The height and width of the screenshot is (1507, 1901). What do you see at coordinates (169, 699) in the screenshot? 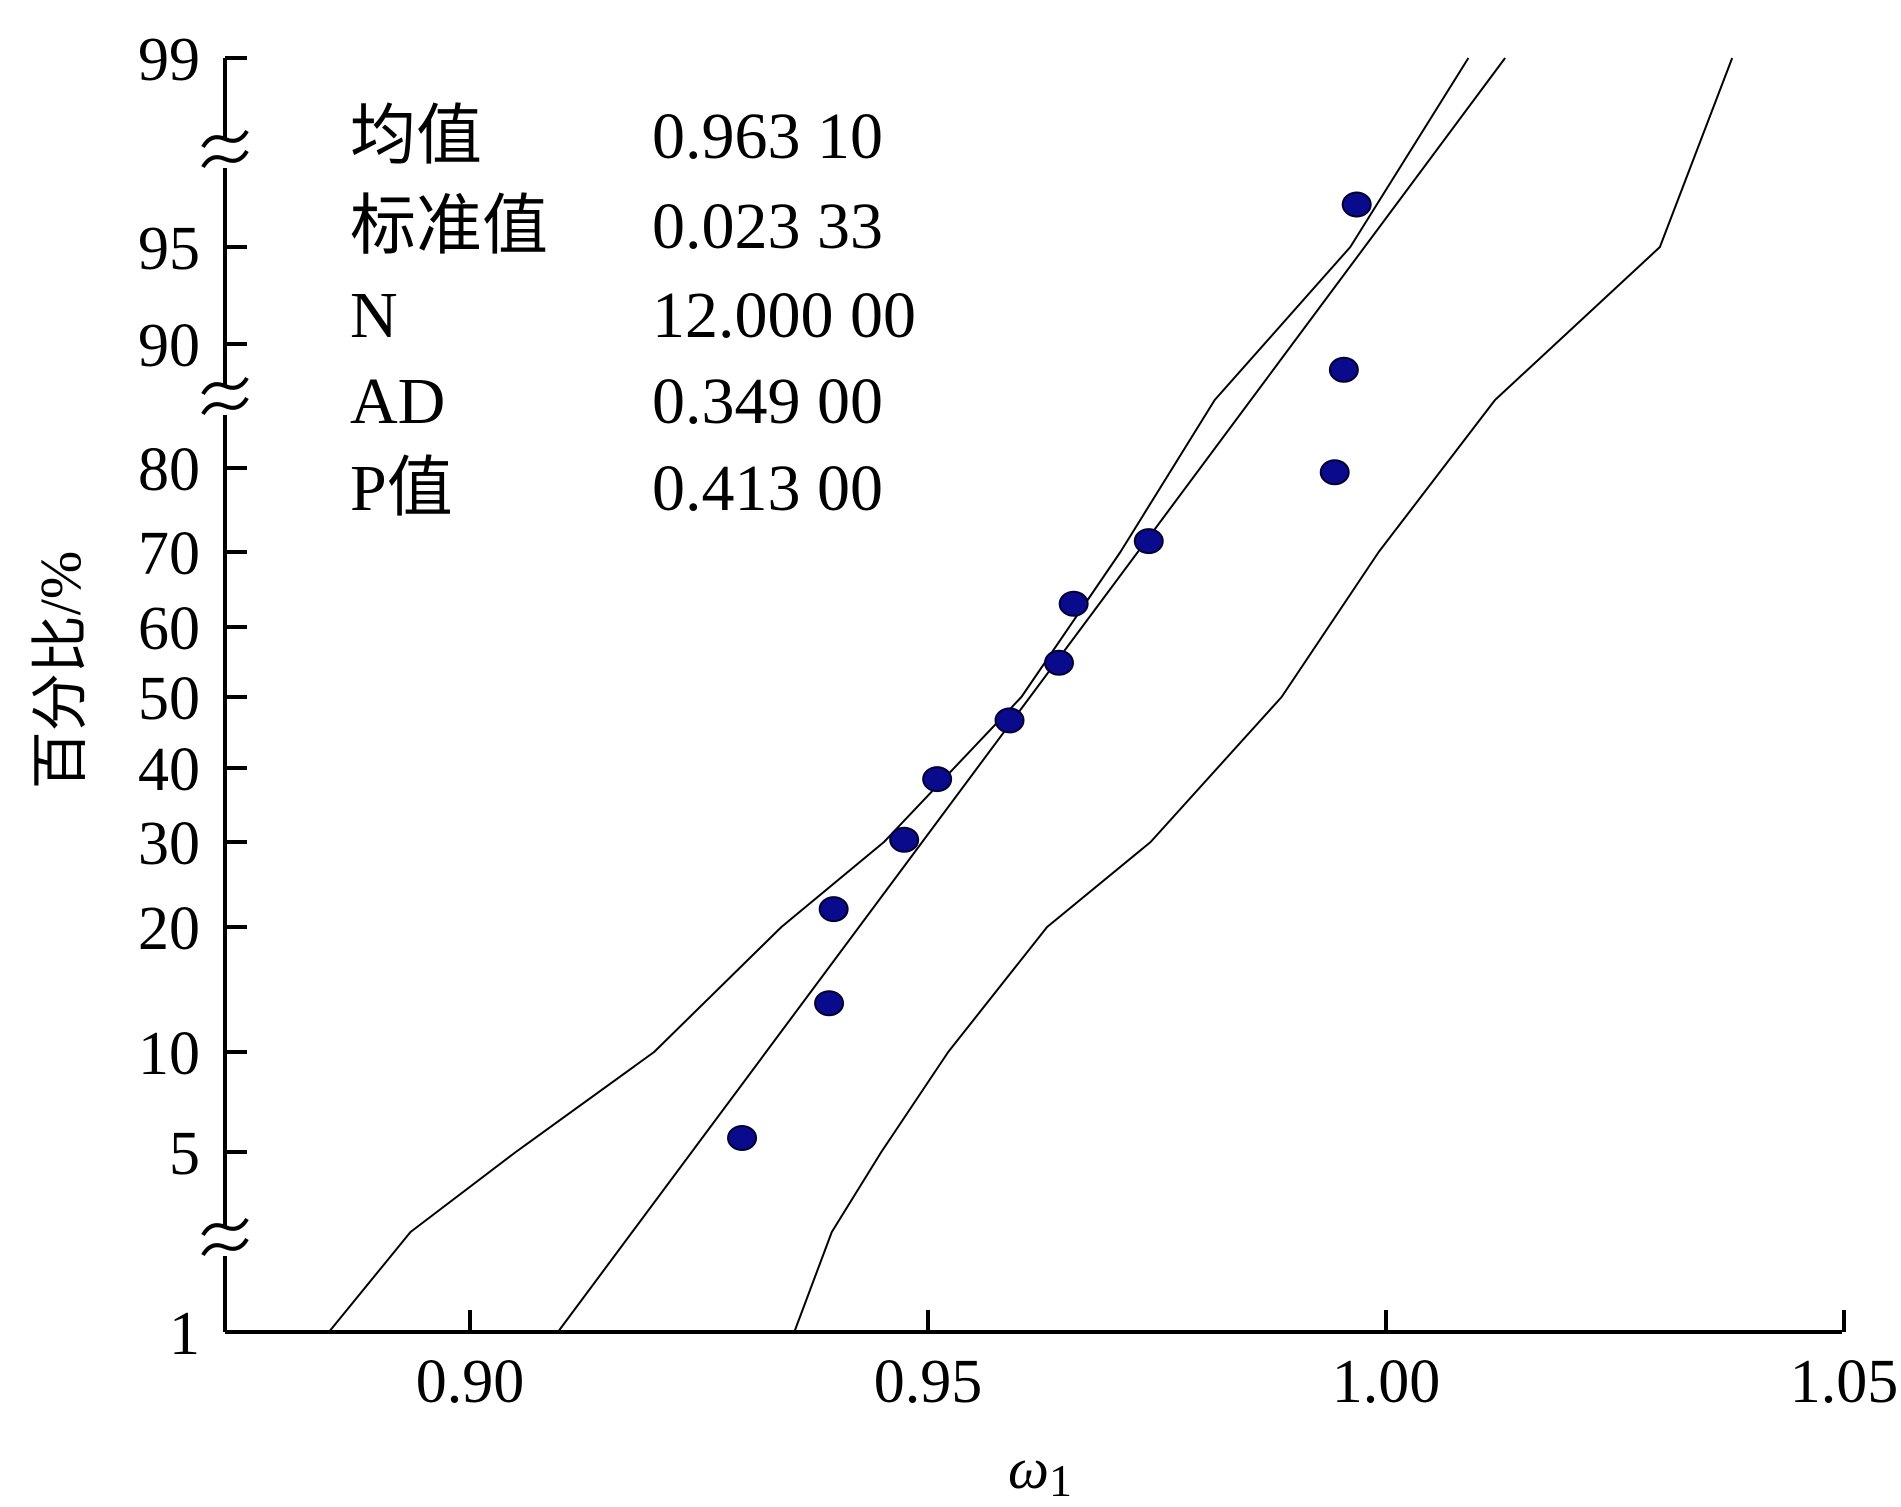
I see `y-tick-label: 50` at bounding box center [169, 699].